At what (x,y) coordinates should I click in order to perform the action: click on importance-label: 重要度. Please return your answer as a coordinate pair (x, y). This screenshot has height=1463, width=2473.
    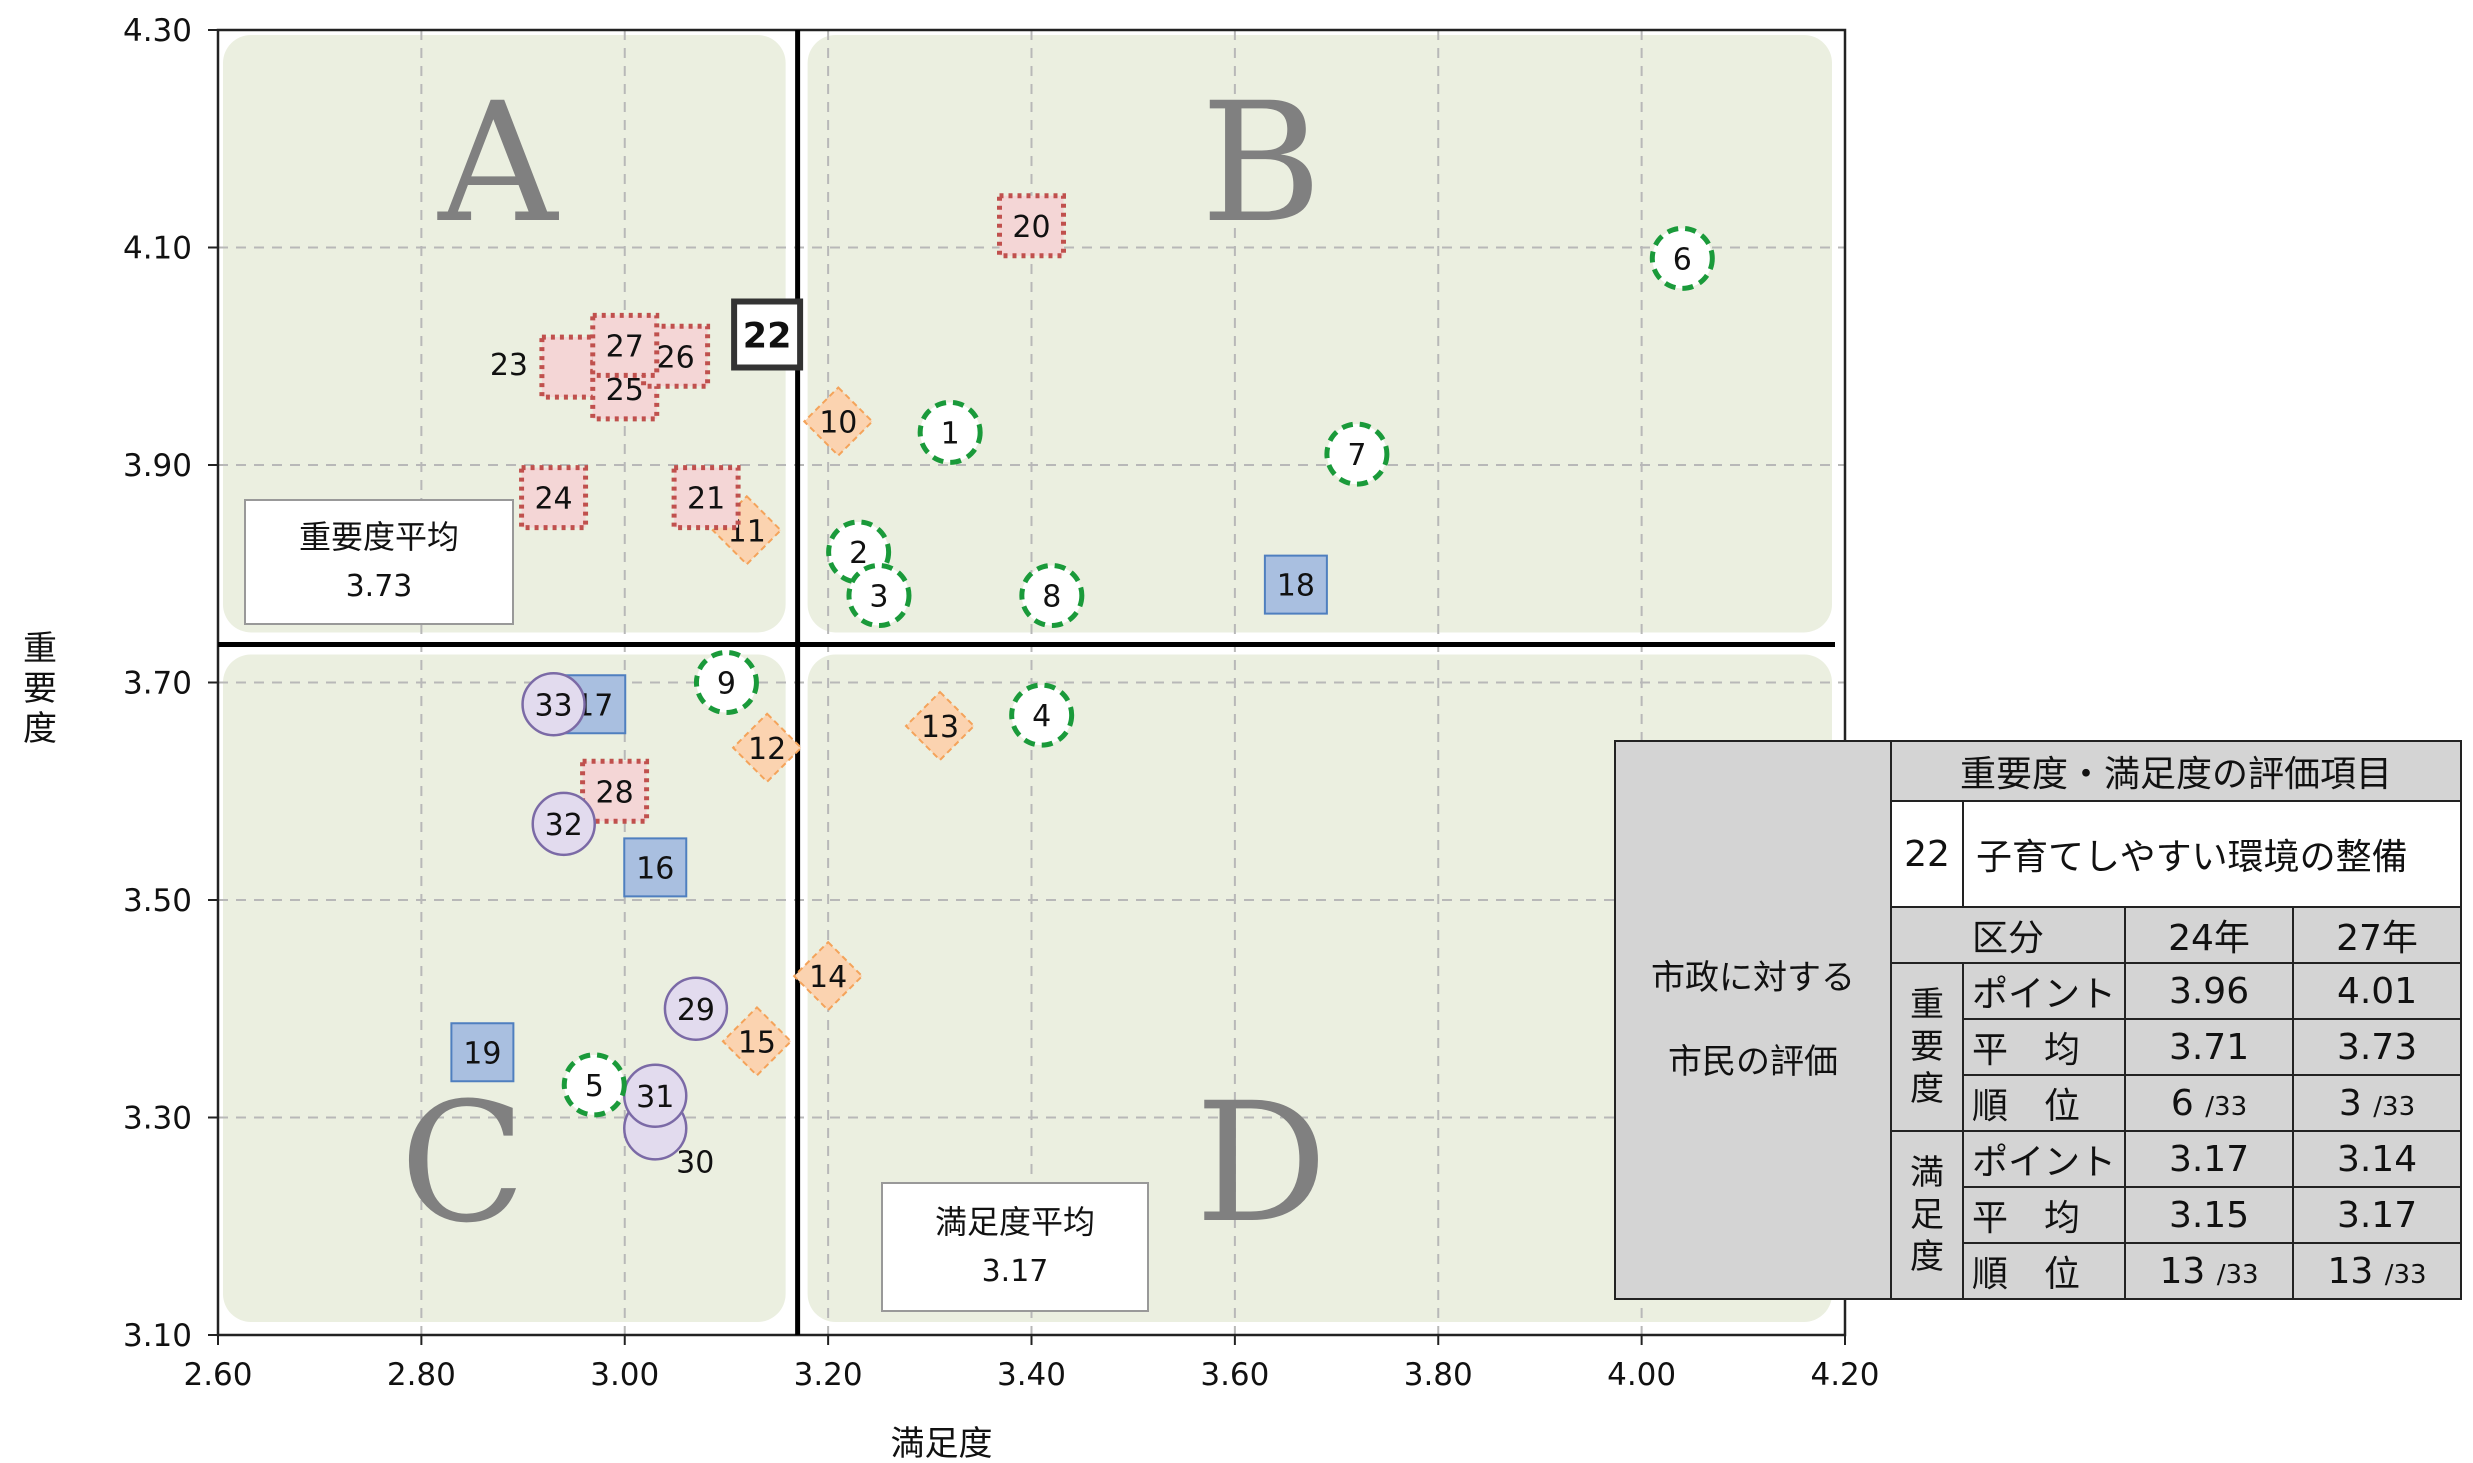
    Looking at the image, I should click on (1927, 1047).